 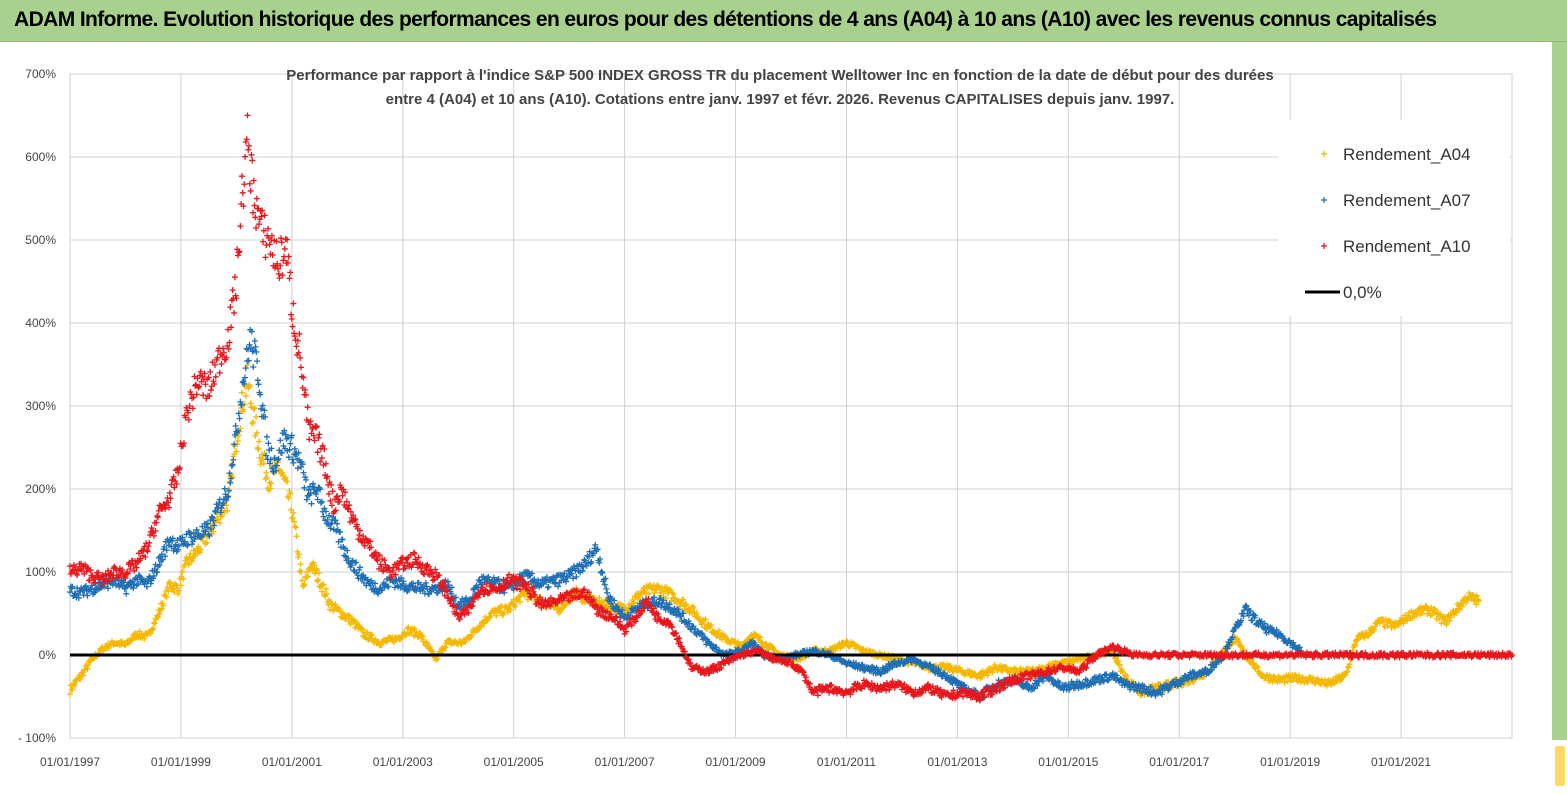 What do you see at coordinates (957, 762) in the screenshot?
I see `x-tick-label: 01/01/2013` at bounding box center [957, 762].